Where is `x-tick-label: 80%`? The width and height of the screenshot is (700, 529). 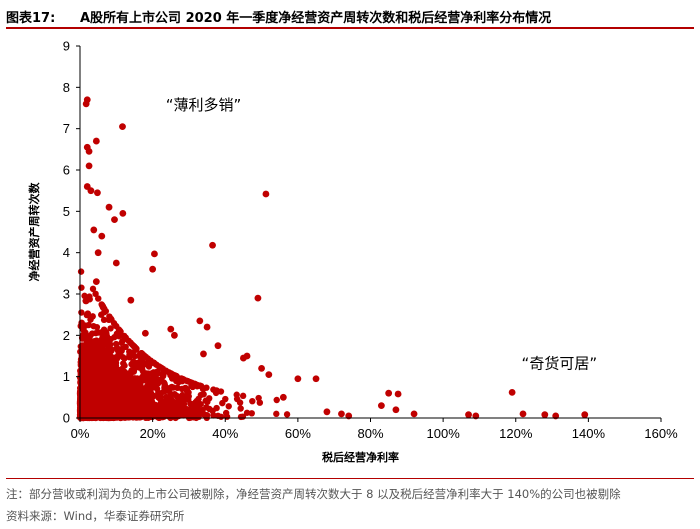
x-tick-label: 80% is located at coordinates (370, 433).